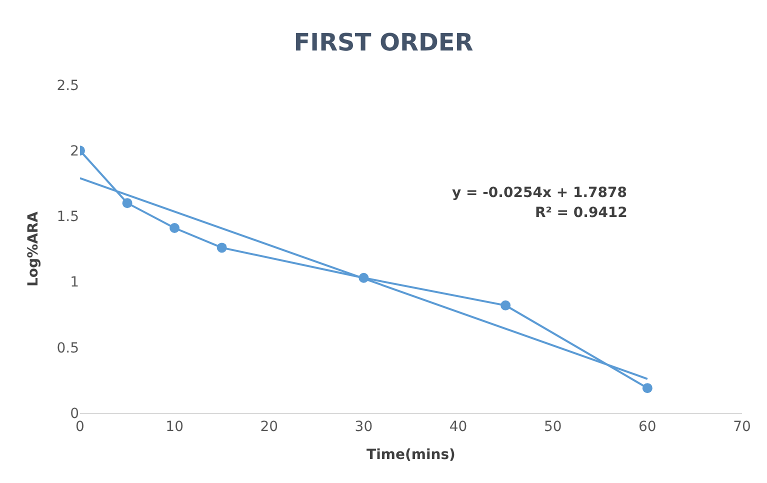  I want to click on x-tick-label: 10, so click(175, 426).